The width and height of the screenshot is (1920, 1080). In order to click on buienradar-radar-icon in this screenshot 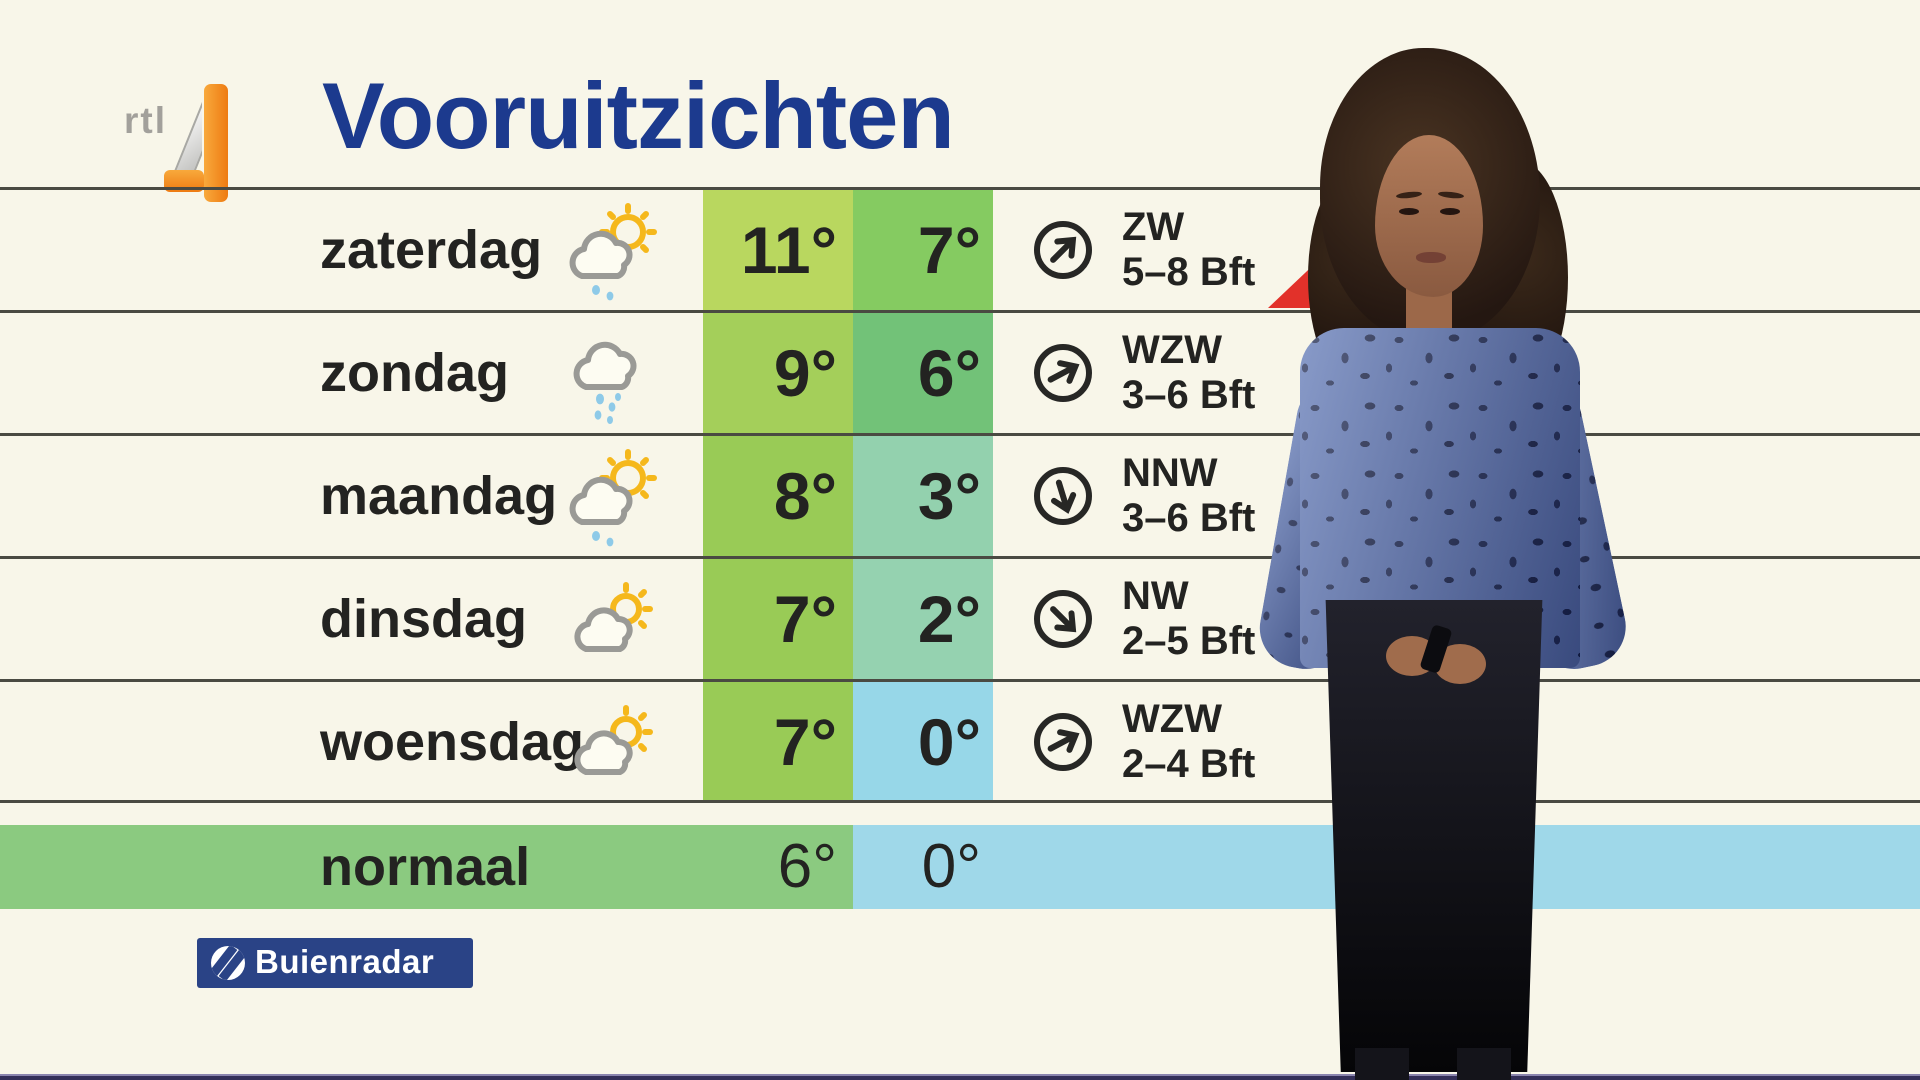, I will do `click(228, 963)`.